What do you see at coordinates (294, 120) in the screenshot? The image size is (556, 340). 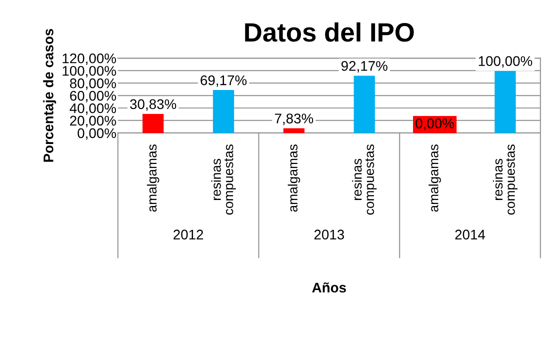 I see `data-label: 7,83%` at bounding box center [294, 120].